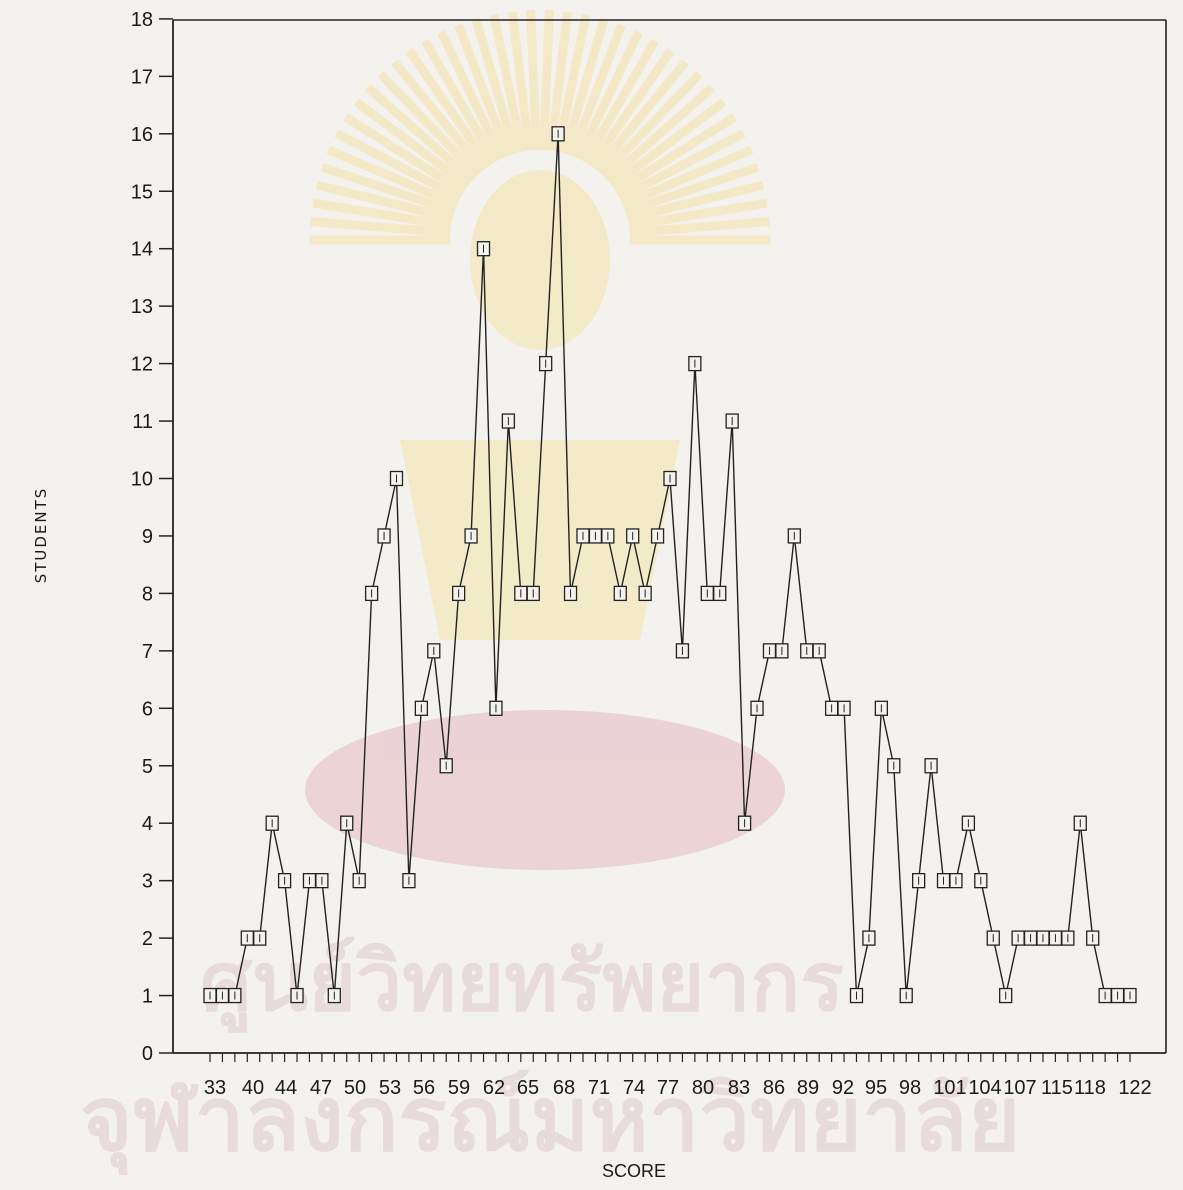 This screenshot has height=1190, width=1183. Describe the element at coordinates (668, 1088) in the screenshot. I see `x-tick-label: 77` at that location.